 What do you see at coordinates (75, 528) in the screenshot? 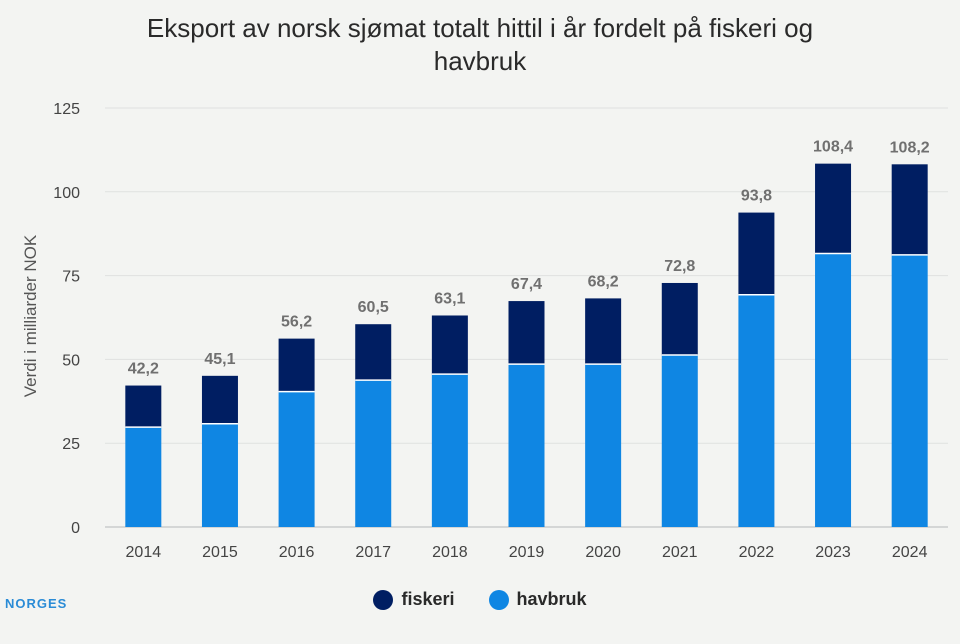
I see `y-tick-label: 0` at bounding box center [75, 528].